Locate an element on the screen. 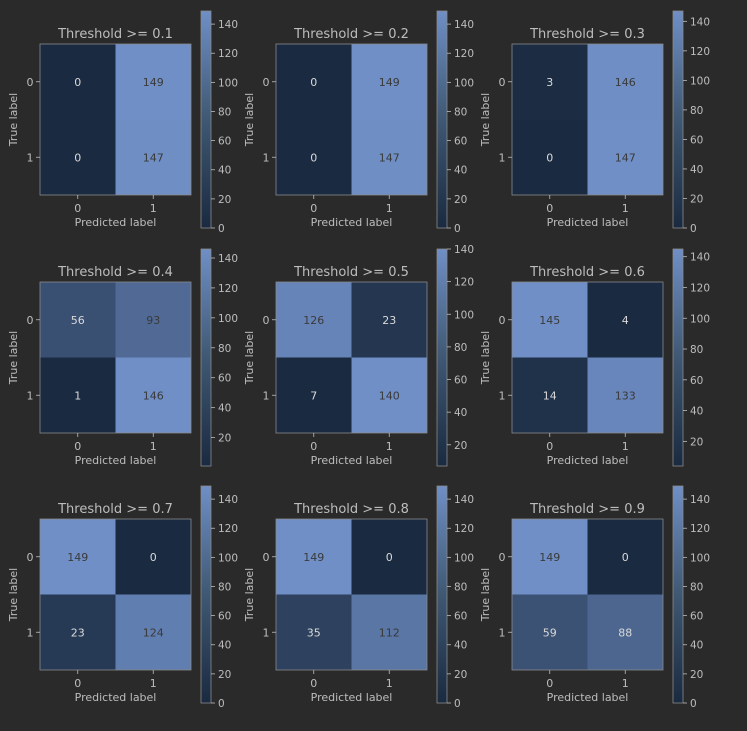 The width and height of the screenshot is (747, 731). panel-title: Threshold >= 0.2 is located at coordinates (351, 34).